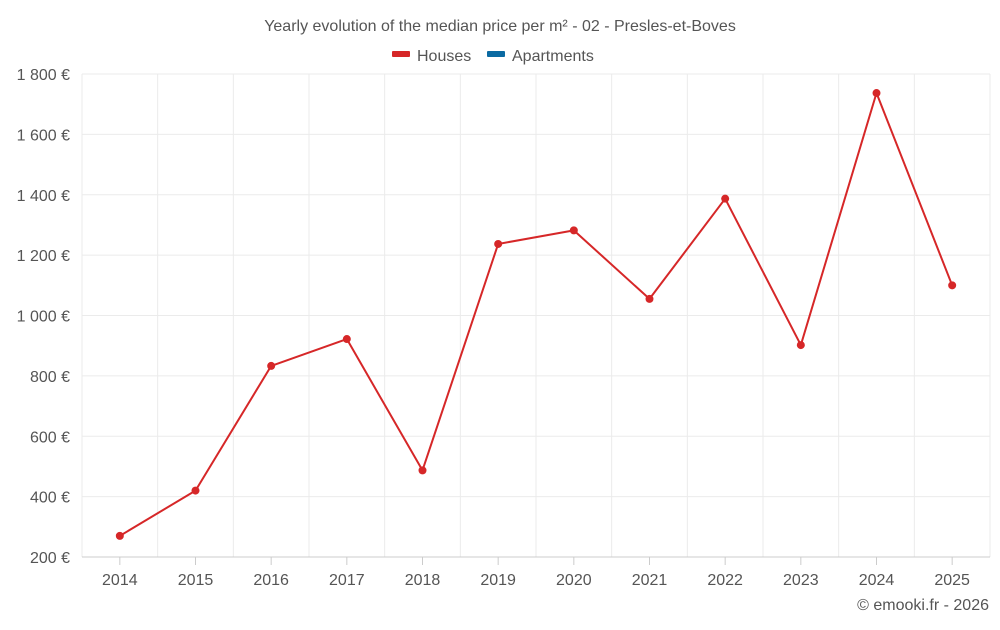 Image resolution: width=1000 pixels, height=630 pixels. Describe the element at coordinates (423, 580) in the screenshot. I see `x-tick-label: 2018` at that location.